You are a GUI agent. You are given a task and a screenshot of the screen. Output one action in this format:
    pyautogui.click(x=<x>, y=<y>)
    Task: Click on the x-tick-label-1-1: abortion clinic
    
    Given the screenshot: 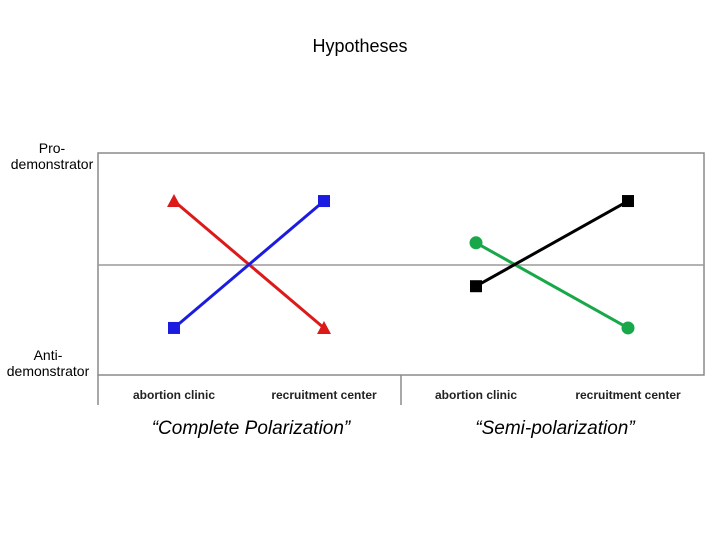 What is the action you would take?
    pyautogui.click(x=174, y=395)
    